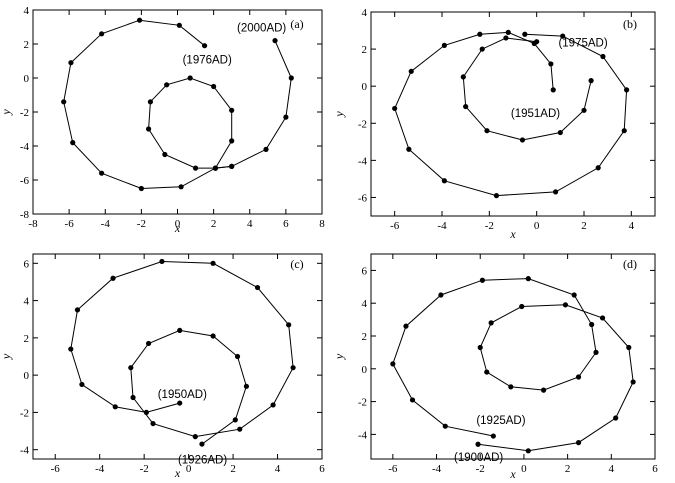  What do you see at coordinates (27, 339) in the screenshot?
I see `y-tick-label: 2` at bounding box center [27, 339].